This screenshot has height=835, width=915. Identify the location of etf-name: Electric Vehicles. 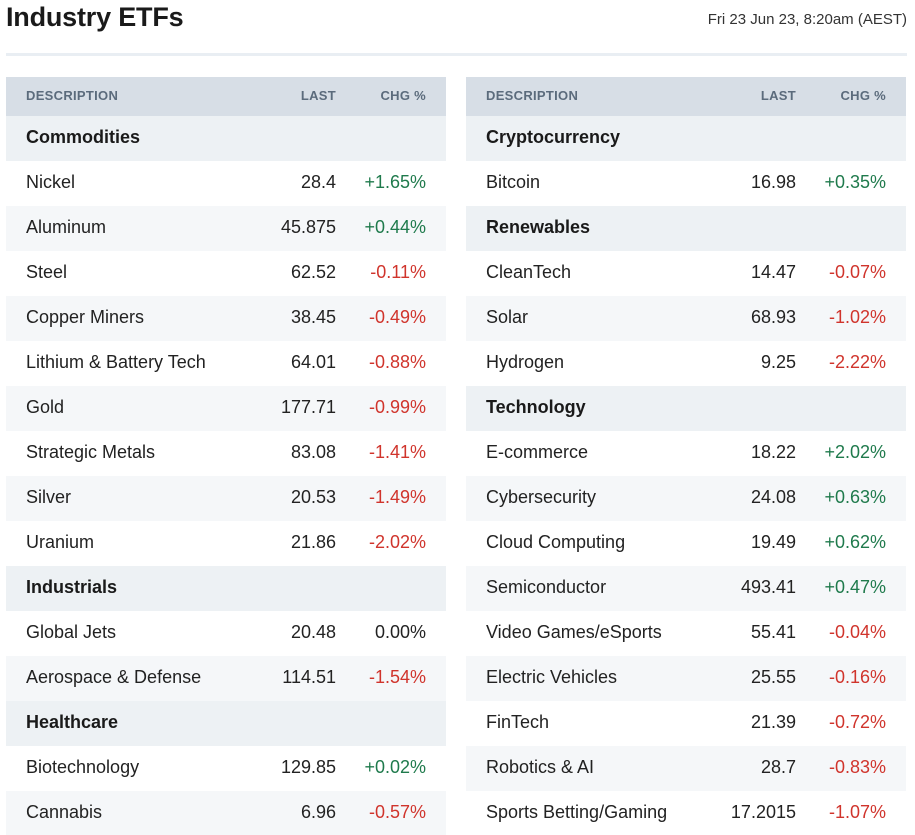
(552, 677).